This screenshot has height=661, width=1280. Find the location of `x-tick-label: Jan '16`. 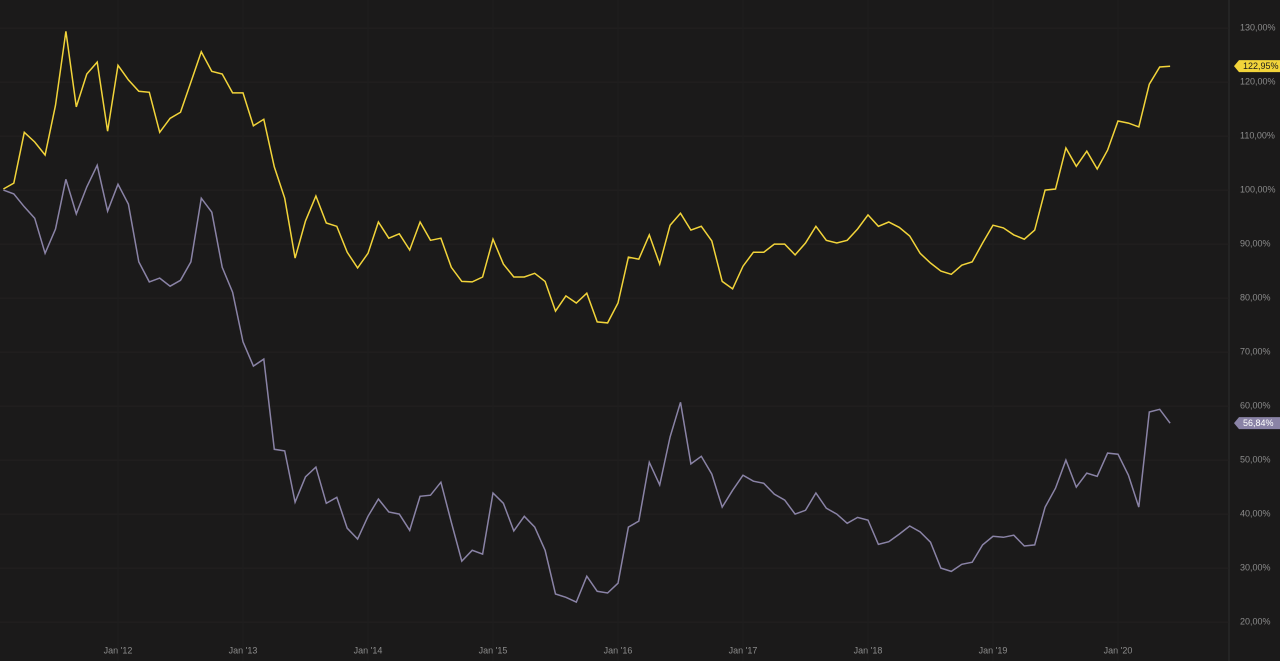

x-tick-label: Jan '16 is located at coordinates (618, 650).